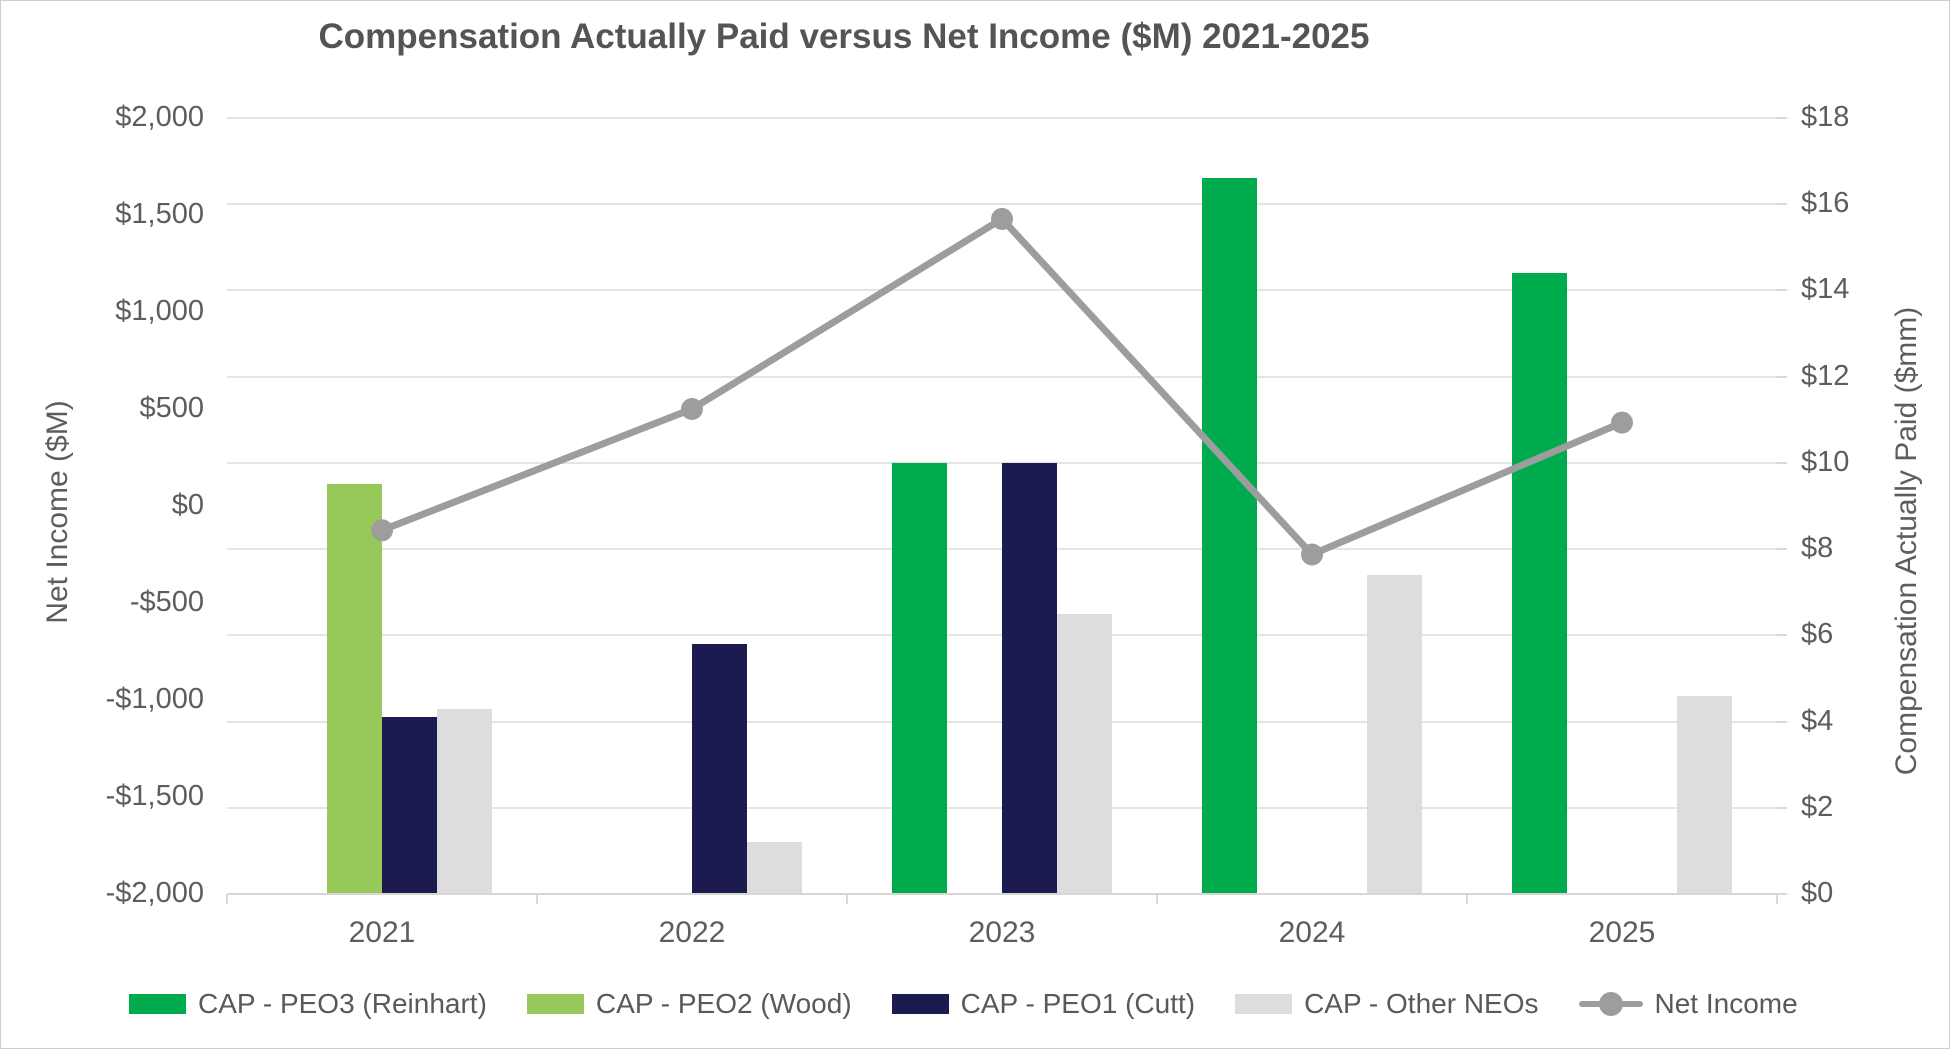  What do you see at coordinates (1726, 1003) in the screenshot?
I see `legend-label: Net Income` at bounding box center [1726, 1003].